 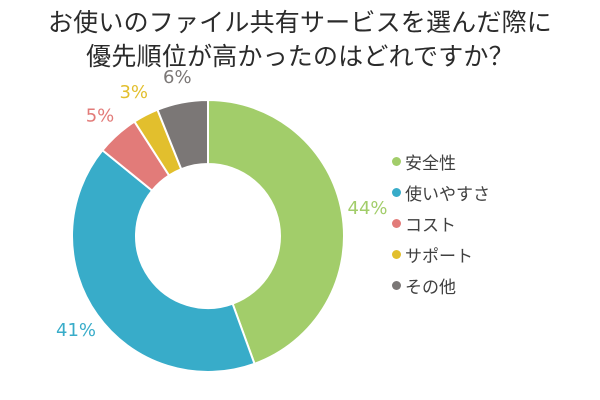 What do you see at coordinates (76, 330) in the screenshot?
I see `data-label-usability: 41%` at bounding box center [76, 330].